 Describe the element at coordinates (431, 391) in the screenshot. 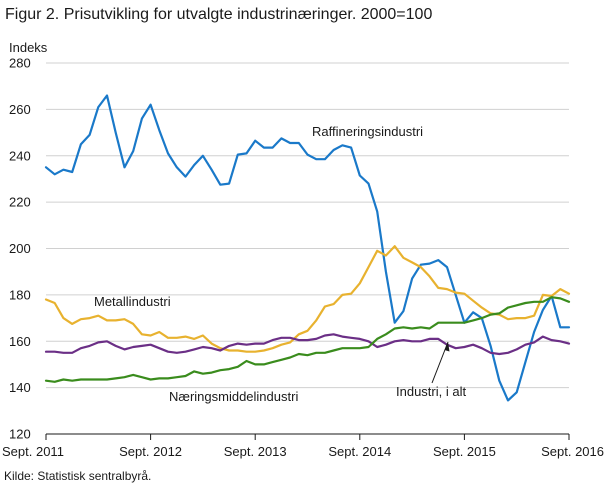

I see `label-industri-i-alt: Industri, i alt` at that location.